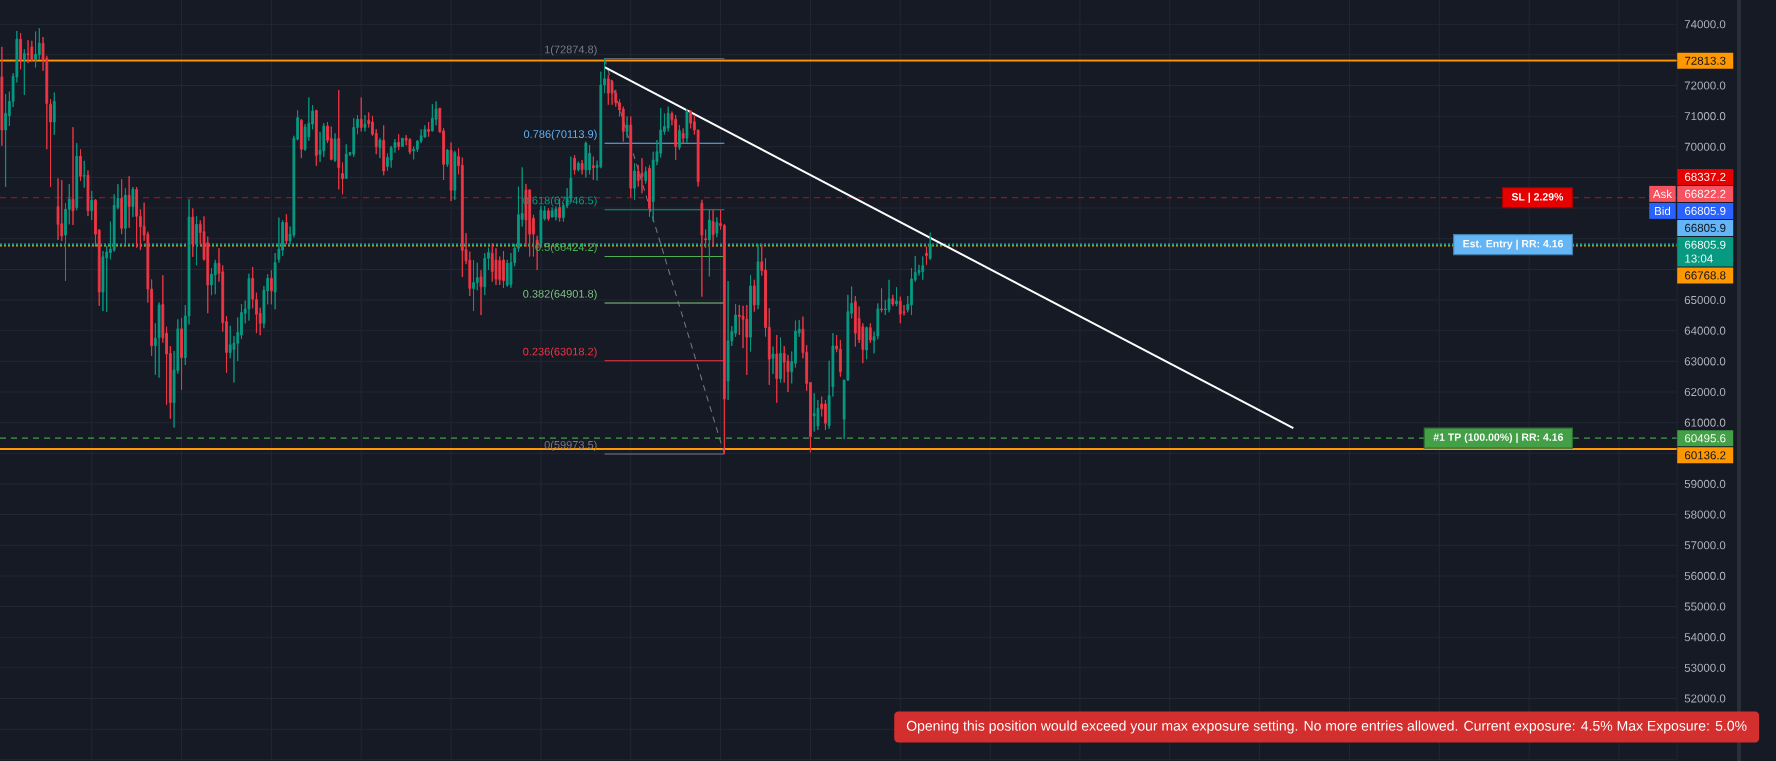 The width and height of the screenshot is (1776, 761). Describe the element at coordinates (1513, 244) in the screenshot. I see `annotation: Est. Entry | RR: 4.16` at that location.